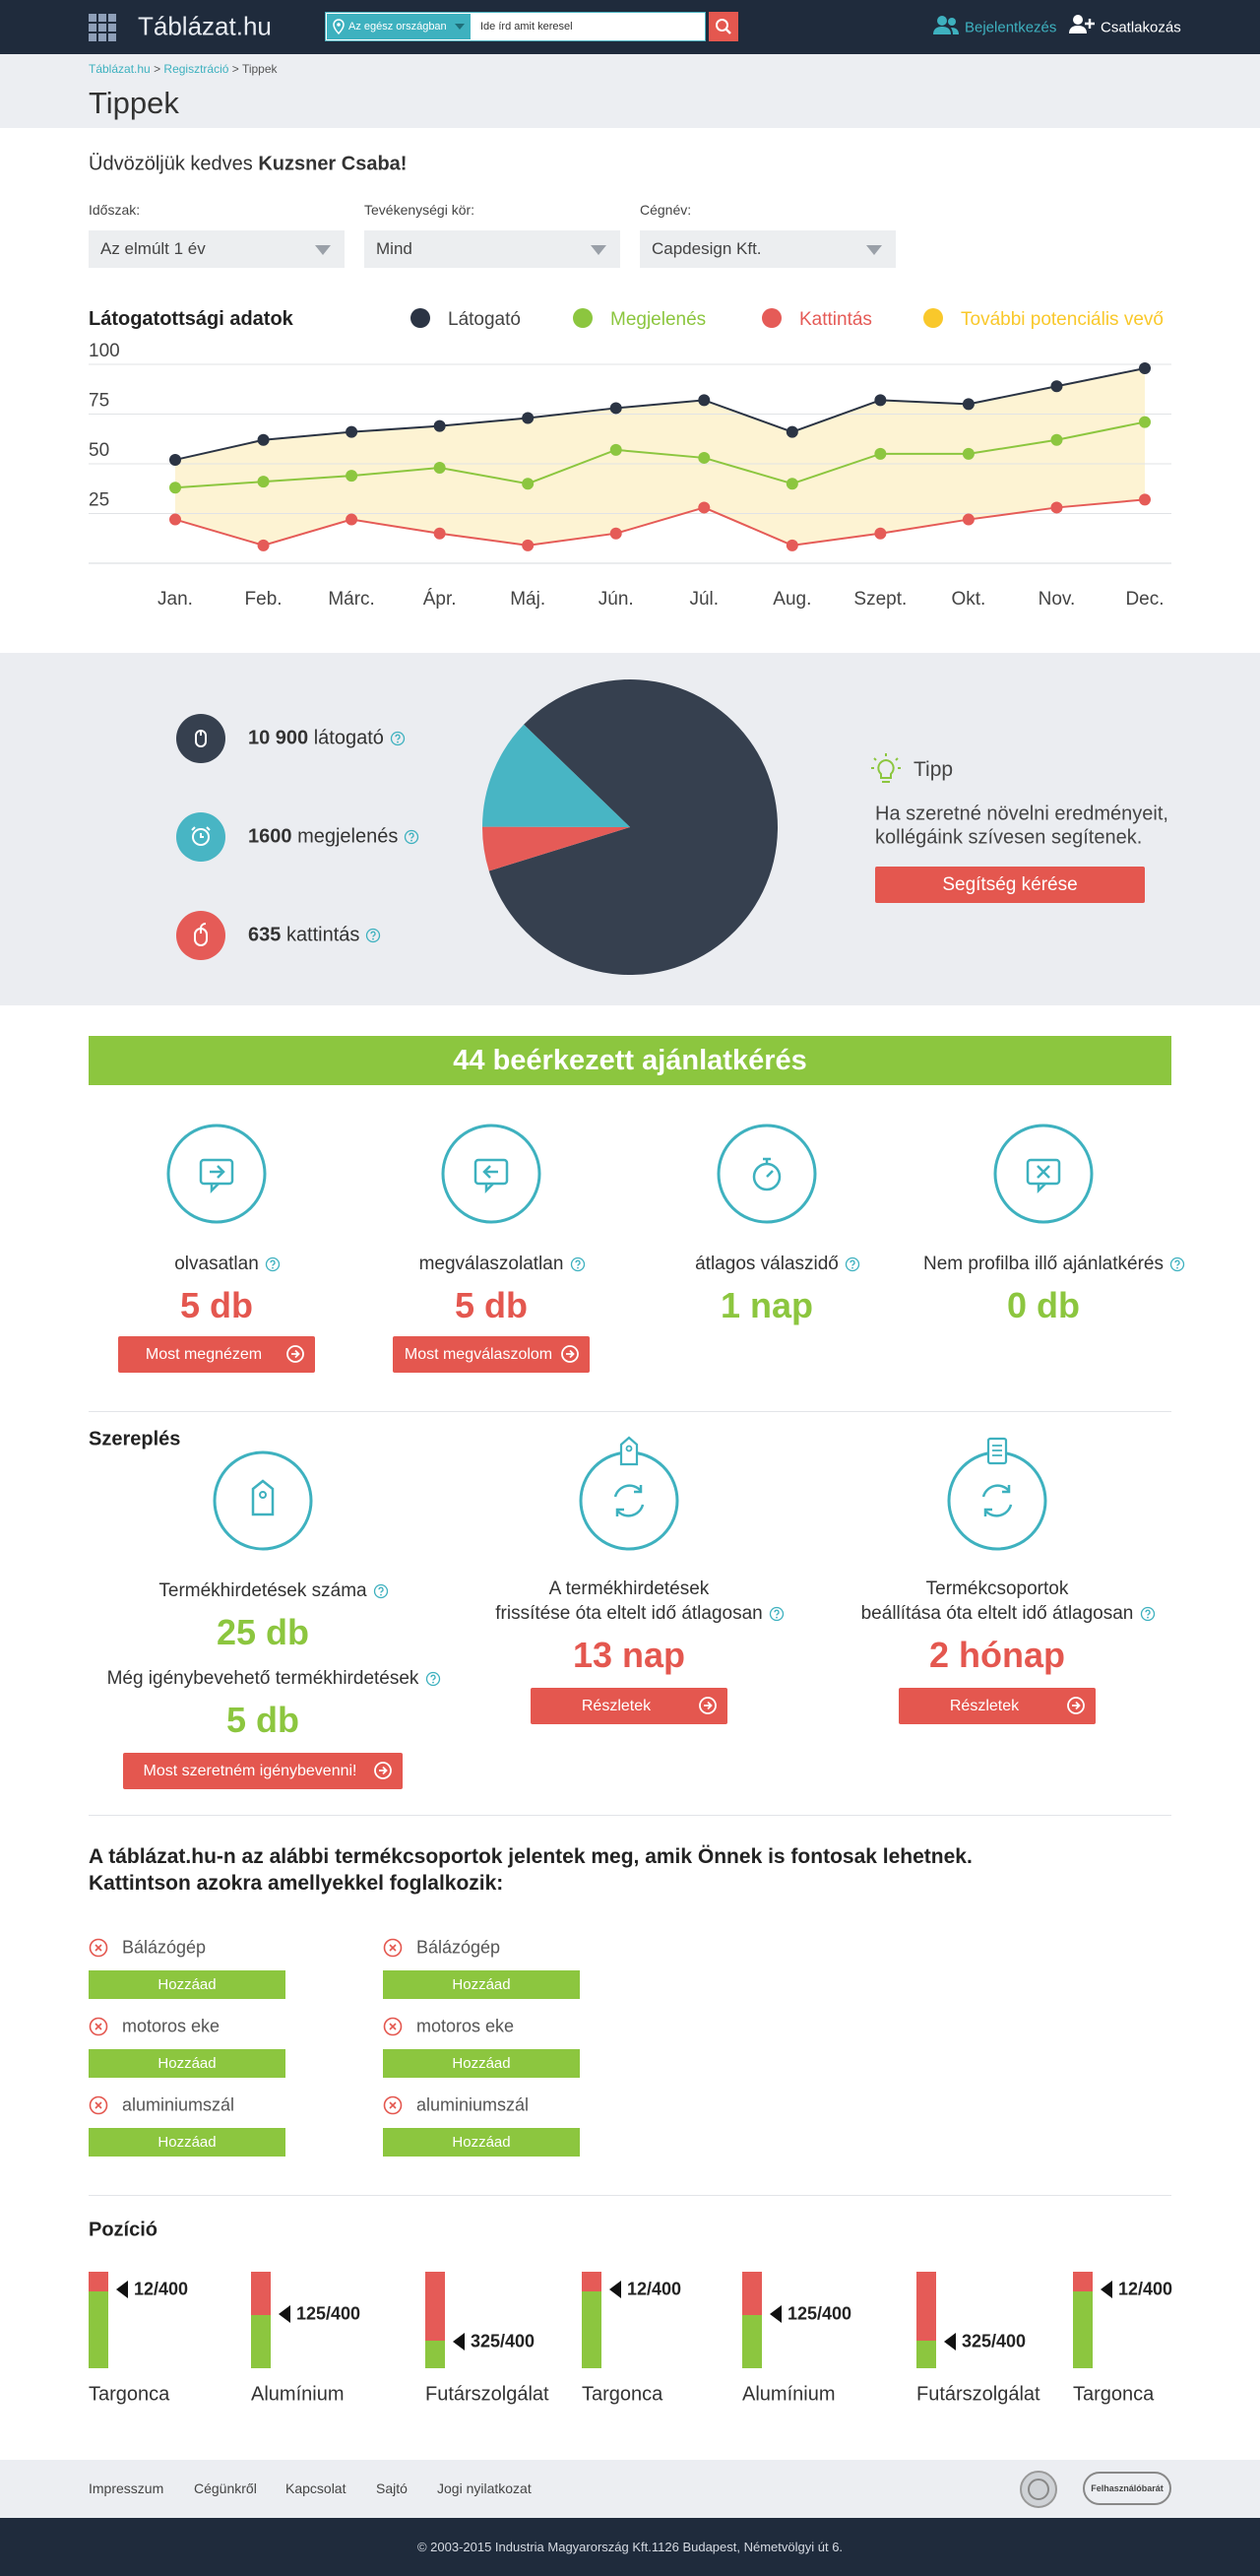 The width and height of the screenshot is (1260, 2576). I want to click on filter-value: Az elmúlt 1 év, so click(153, 248).